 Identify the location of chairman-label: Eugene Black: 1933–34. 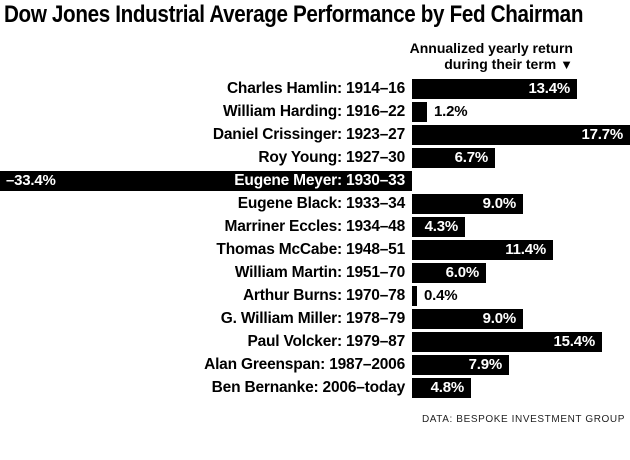
(321, 203).